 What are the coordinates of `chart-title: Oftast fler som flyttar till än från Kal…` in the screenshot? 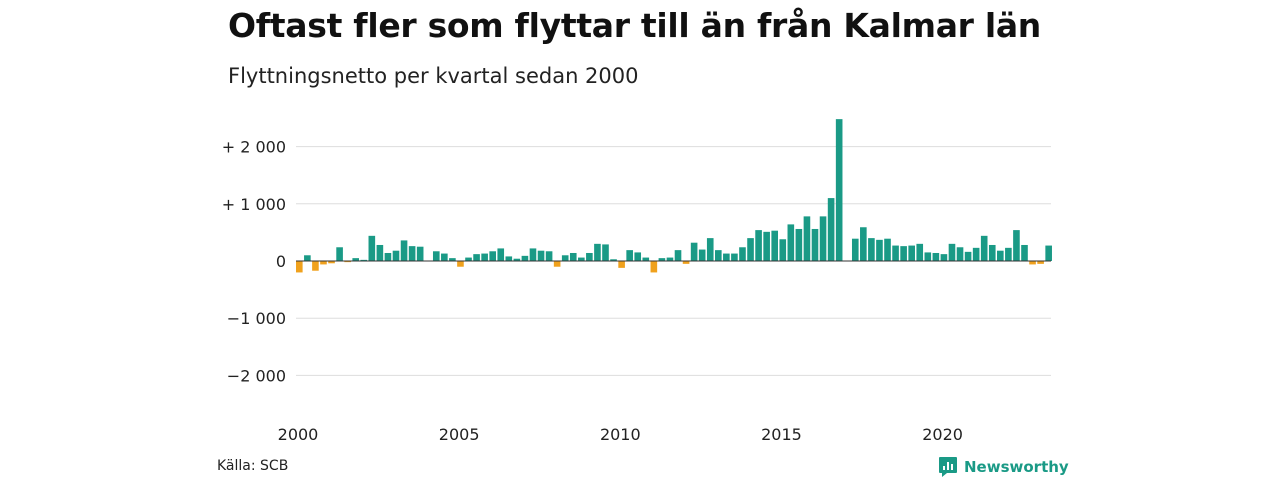 It's located at (634, 25).